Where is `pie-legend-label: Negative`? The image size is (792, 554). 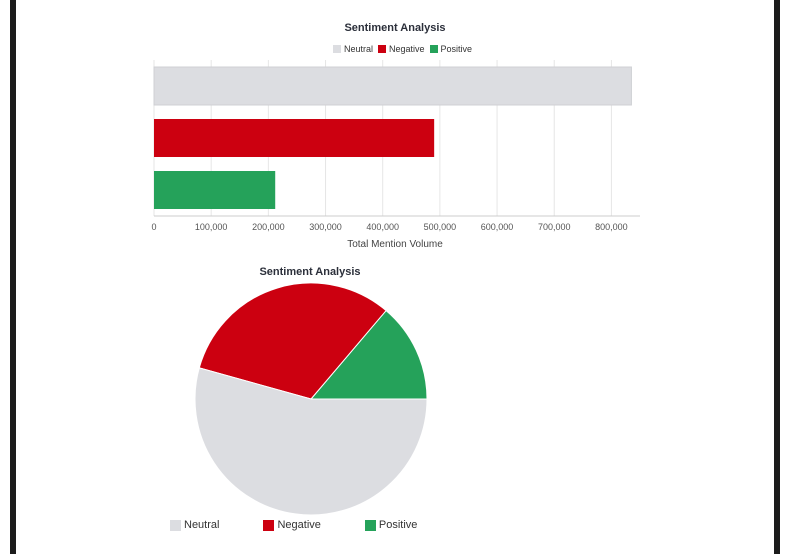 pie-legend-label: Negative is located at coordinates (299, 525).